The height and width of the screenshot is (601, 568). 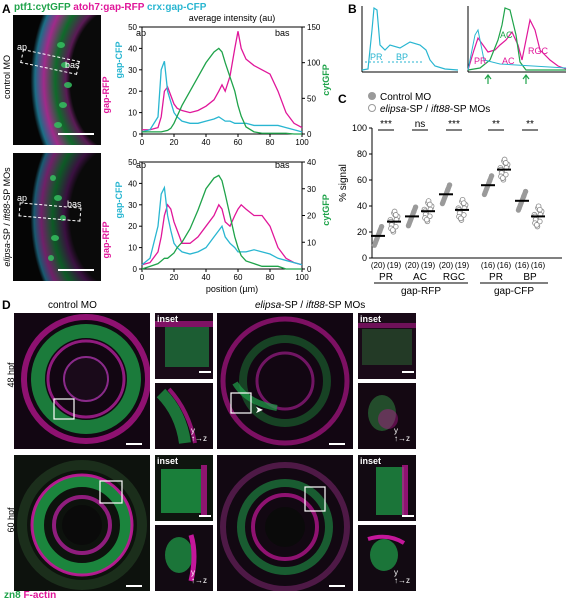 What do you see at coordinates (282, 165) in the screenshot?
I see `chart-a2-bas: bas` at bounding box center [282, 165].